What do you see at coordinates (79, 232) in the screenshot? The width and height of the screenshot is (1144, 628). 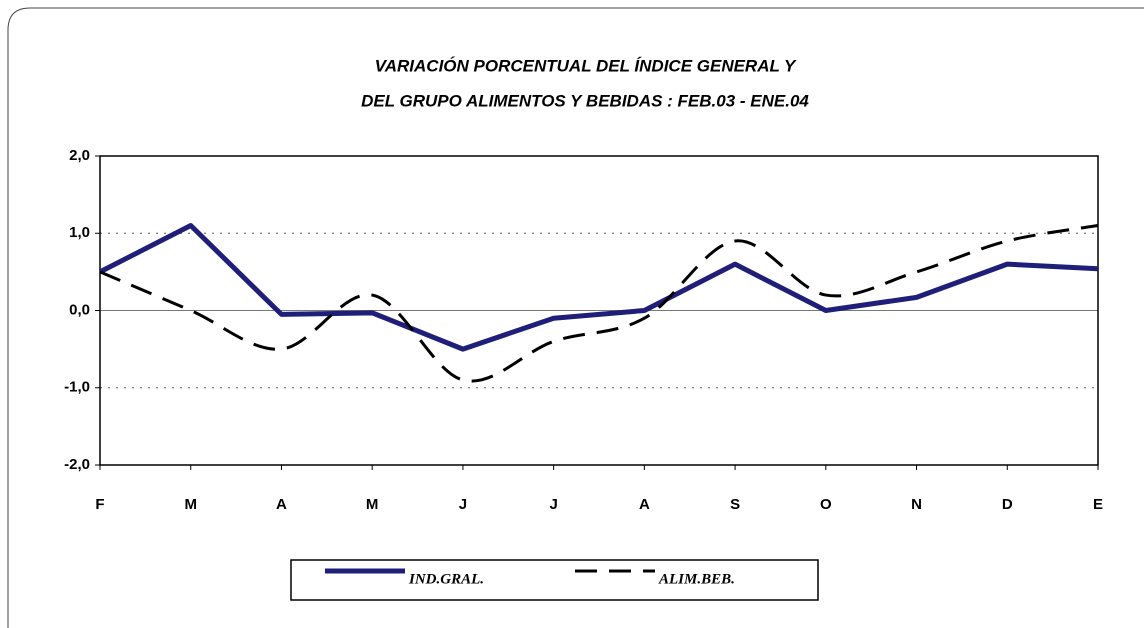 I see `y-tick-label: 1,0` at bounding box center [79, 232].